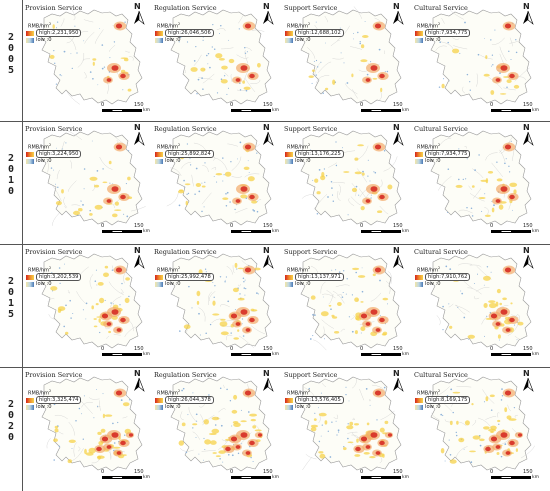  Describe the element at coordinates (139, 13) in the screenshot. I see `north-arrow-icon: N` at that location.